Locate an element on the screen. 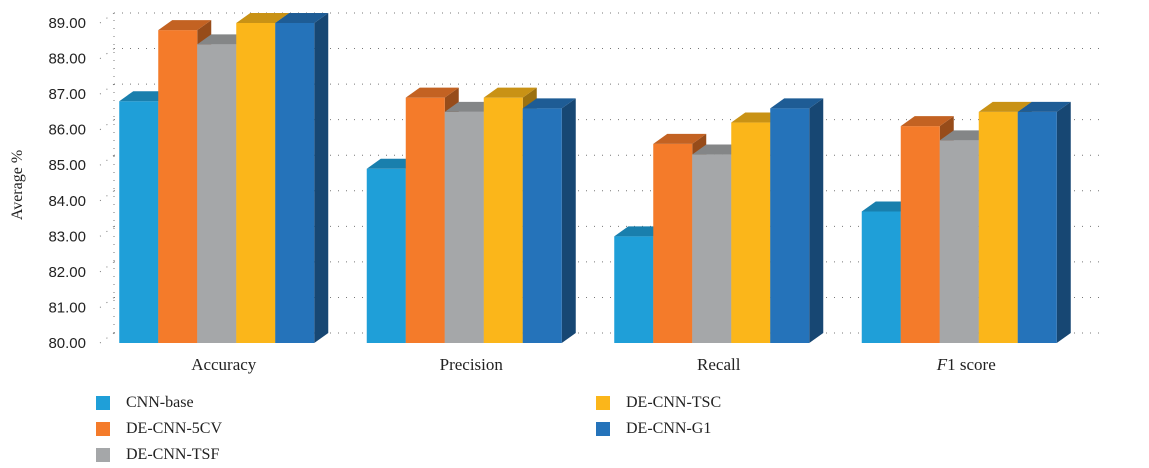 Image resolution: width=1149 pixels, height=468 pixels. legend-label: DE-CNN-TSC is located at coordinates (674, 402).